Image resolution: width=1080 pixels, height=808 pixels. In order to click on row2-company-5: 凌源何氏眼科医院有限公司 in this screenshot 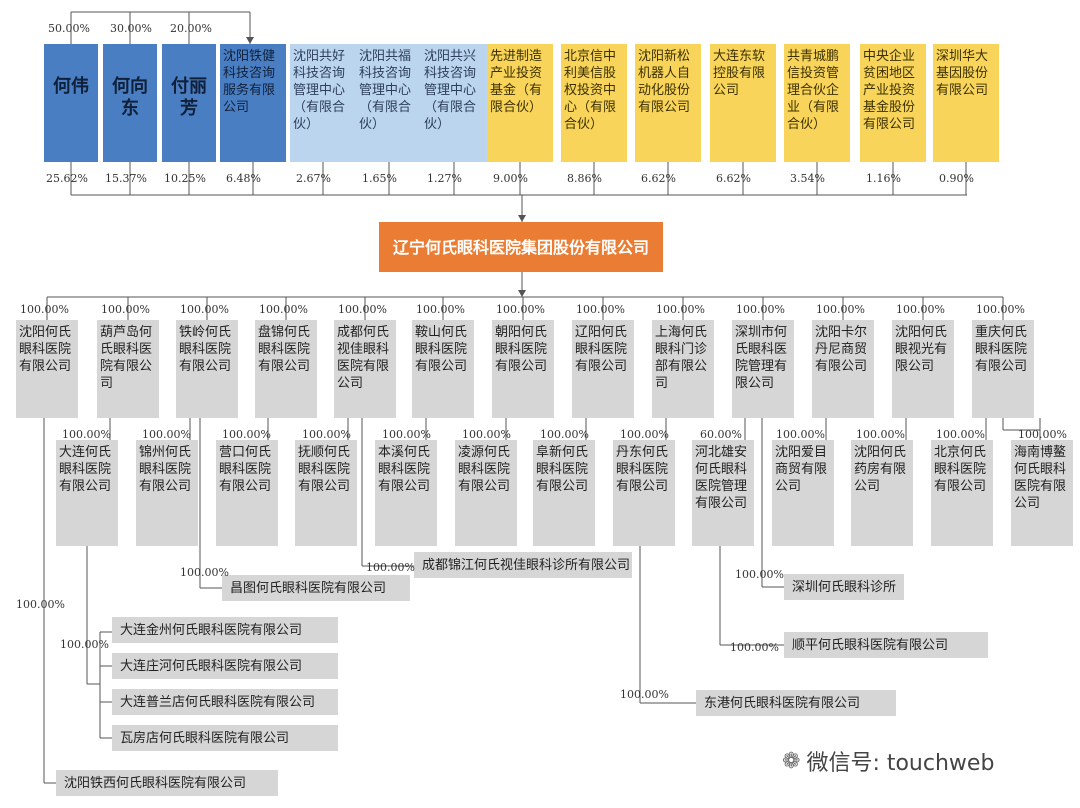, I will do `click(486, 493)`.